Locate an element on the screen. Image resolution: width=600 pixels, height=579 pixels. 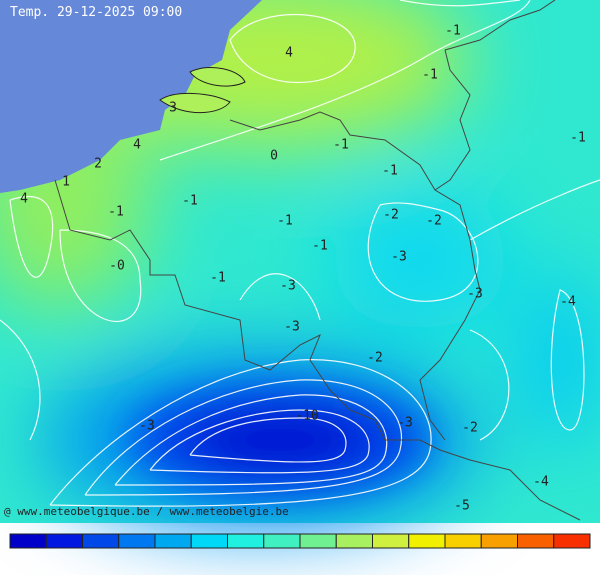
contour-label: 0 is located at coordinates (274, 156).